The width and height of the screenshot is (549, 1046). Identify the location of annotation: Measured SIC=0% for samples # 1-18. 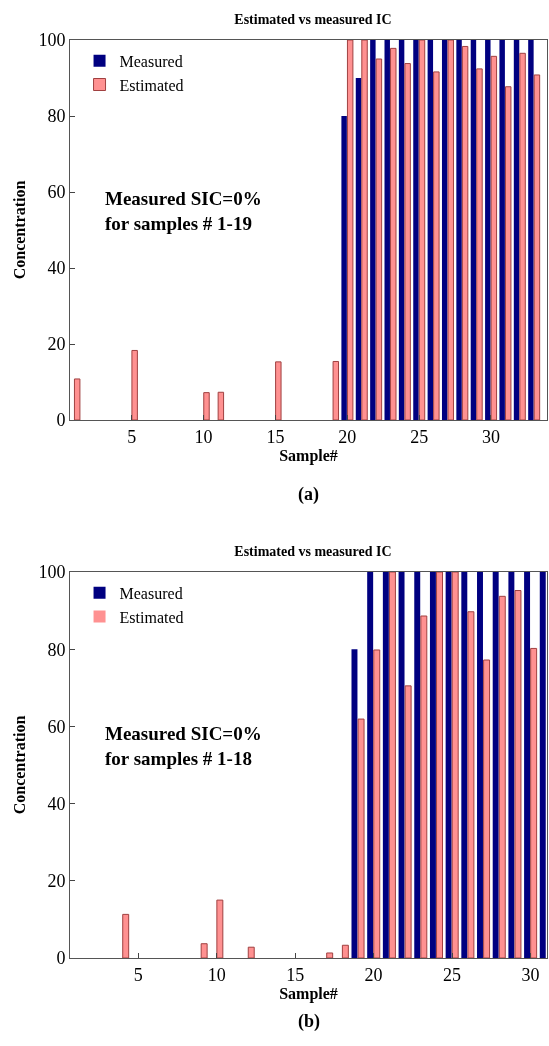
(183, 746).